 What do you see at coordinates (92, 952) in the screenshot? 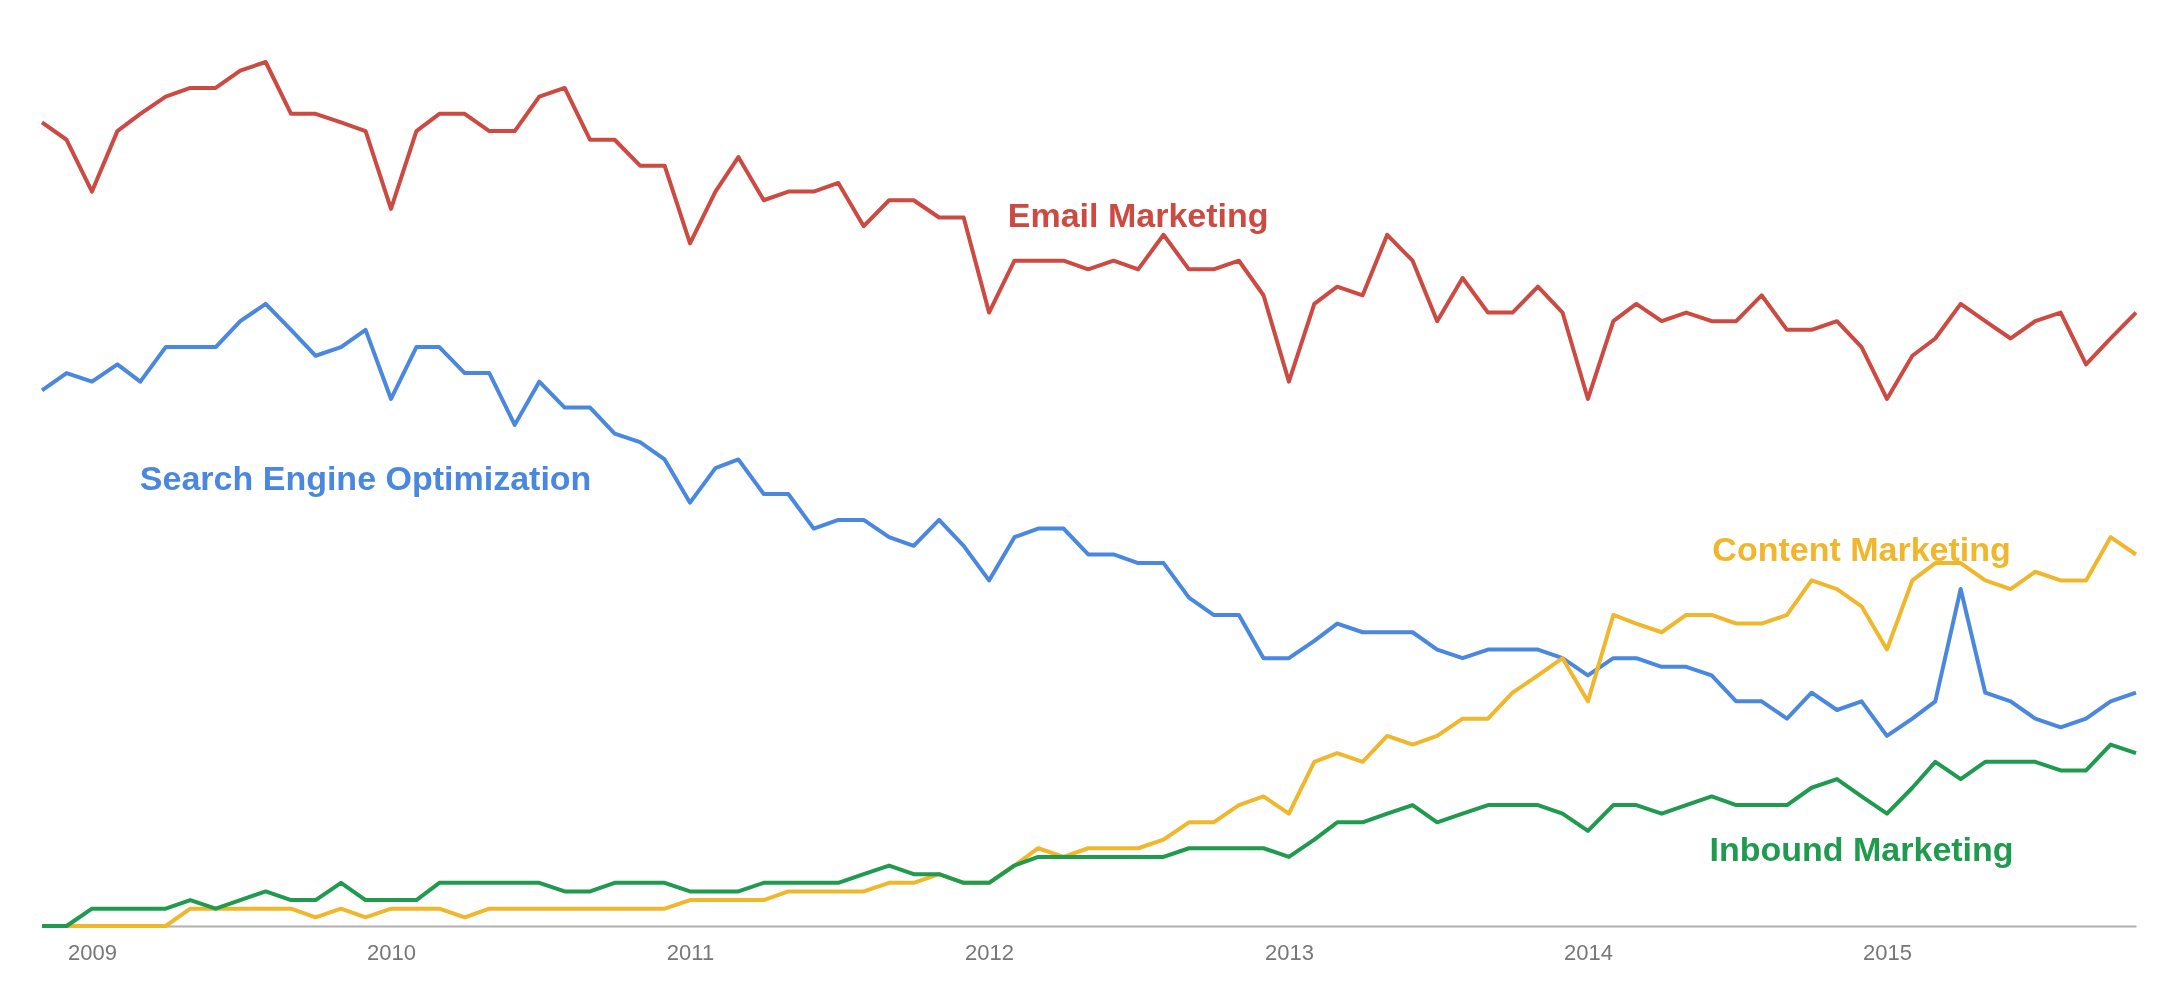
I see `x-tick-label: 2009` at bounding box center [92, 952].